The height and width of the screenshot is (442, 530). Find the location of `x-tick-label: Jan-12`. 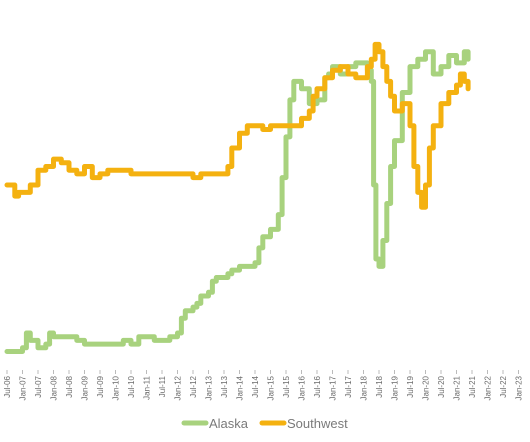

x-tick-label: Jan-12 is located at coordinates (178, 387).